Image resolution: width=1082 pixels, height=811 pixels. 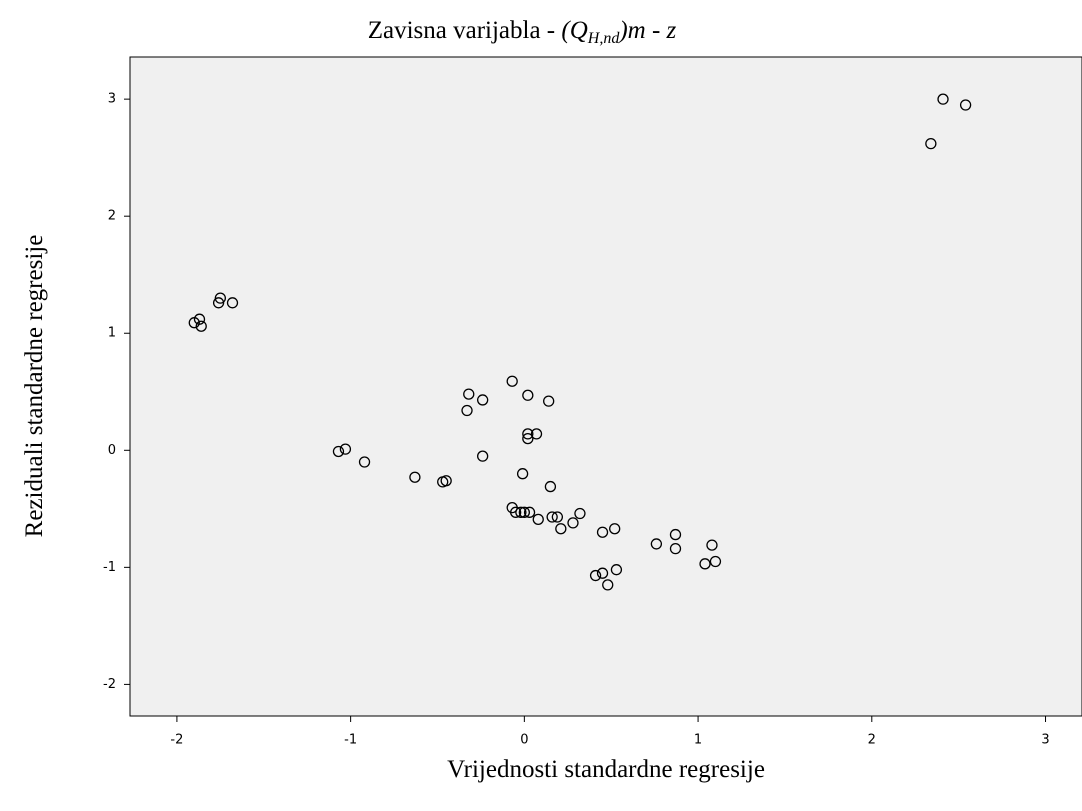 I want to click on y-tick-label: -2, so click(x=109, y=684).